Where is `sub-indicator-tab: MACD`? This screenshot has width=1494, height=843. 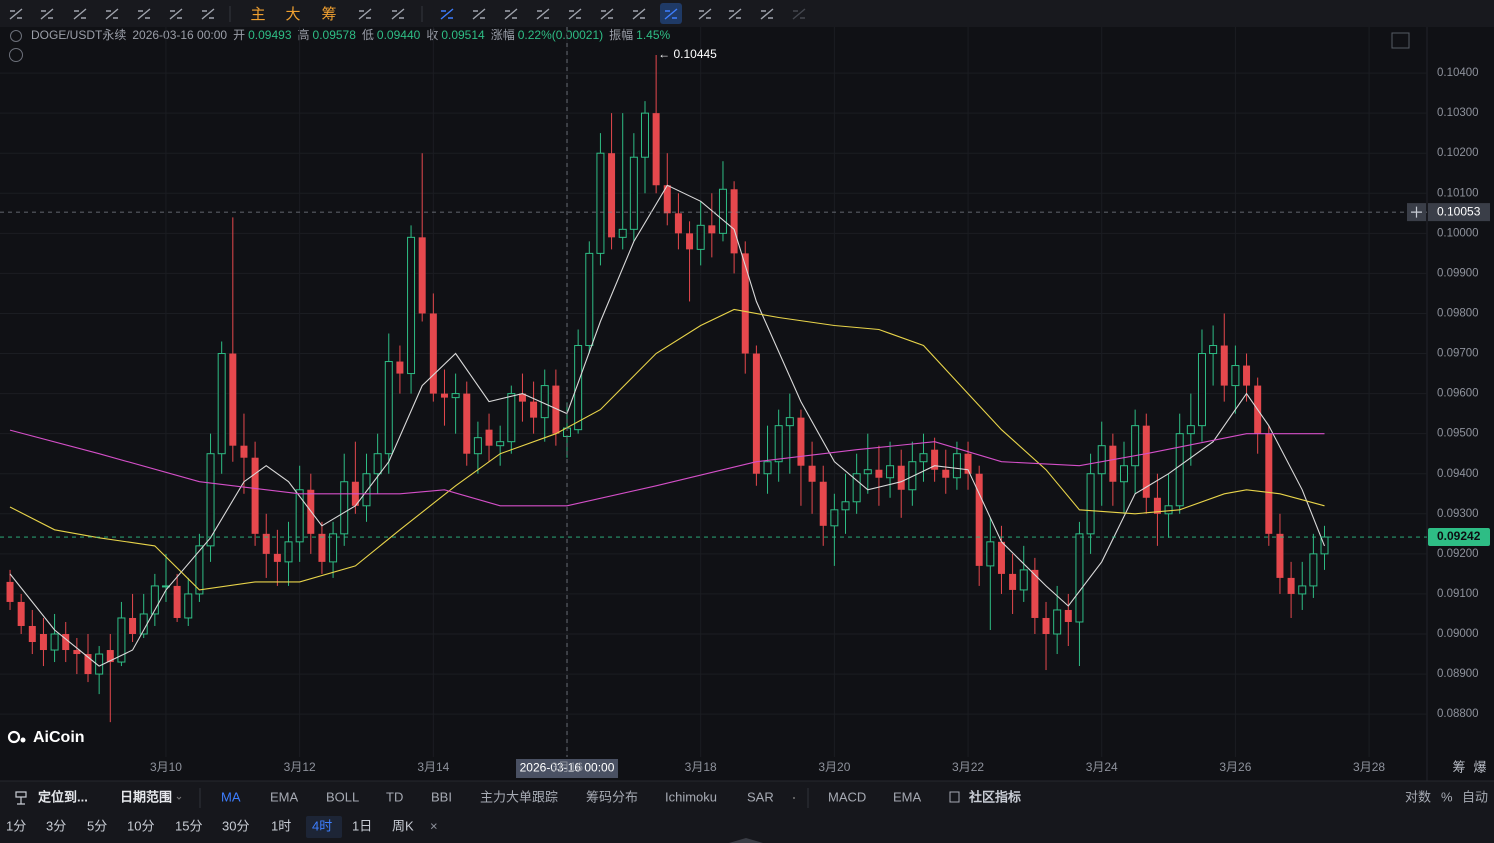 sub-indicator-tab: MACD is located at coordinates (847, 796).